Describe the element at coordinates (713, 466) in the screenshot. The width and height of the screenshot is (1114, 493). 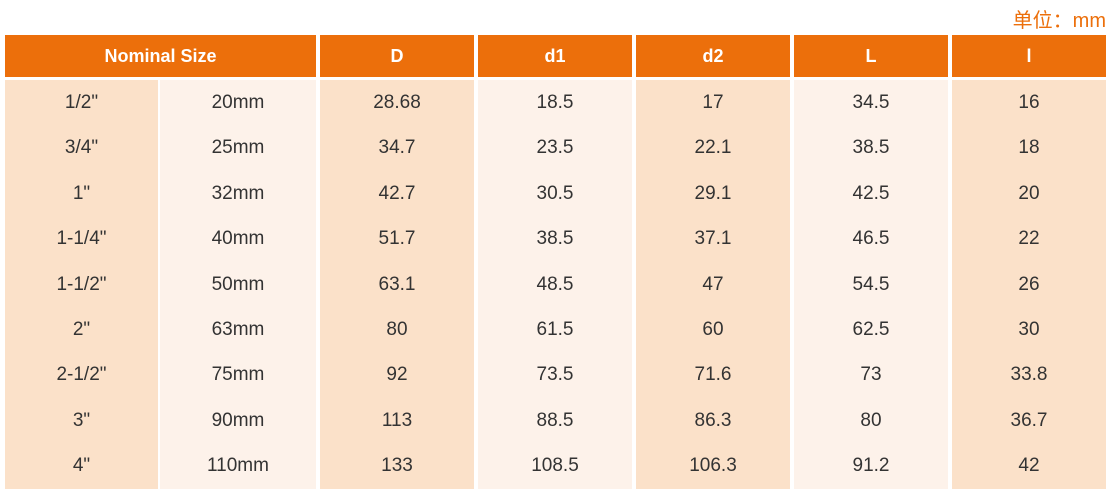
I see `table-cell: 106.3` at that location.